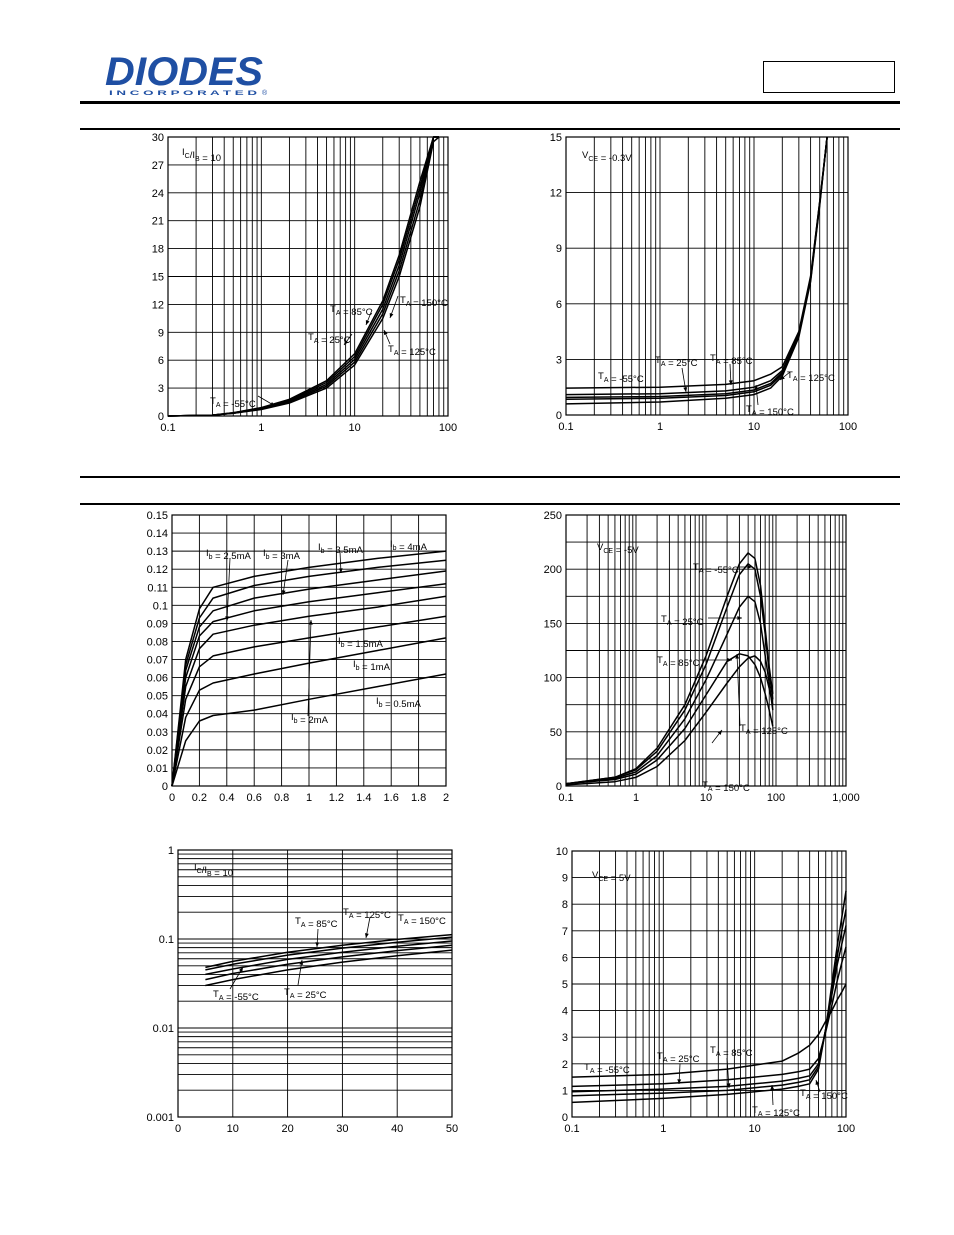 The image size is (954, 1235). Describe the element at coordinates (310, 719) in the screenshot. I see `series-label: Ib = 2mA` at that location.